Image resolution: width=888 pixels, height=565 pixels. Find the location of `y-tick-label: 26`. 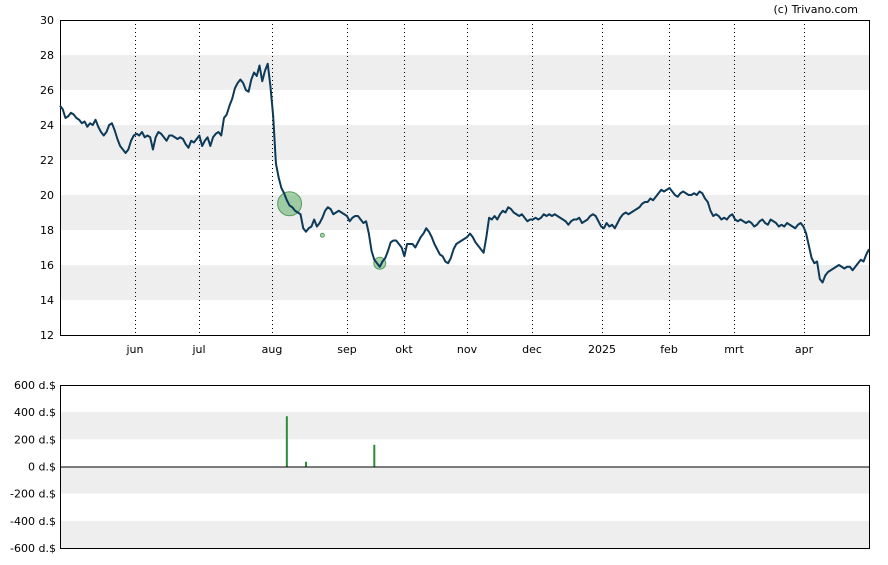

y-tick-label: 26 is located at coordinates (47, 90).